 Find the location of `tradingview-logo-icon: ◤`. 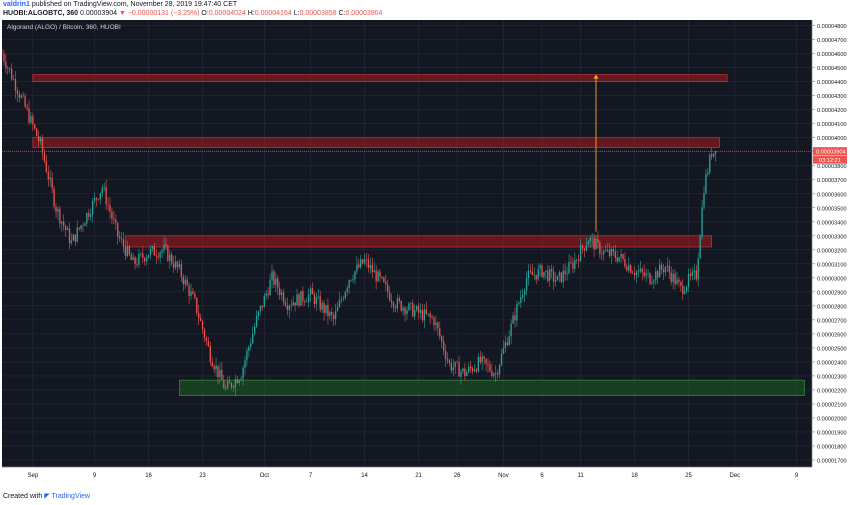

tradingview-logo-icon: ◤ is located at coordinates (47, 496).